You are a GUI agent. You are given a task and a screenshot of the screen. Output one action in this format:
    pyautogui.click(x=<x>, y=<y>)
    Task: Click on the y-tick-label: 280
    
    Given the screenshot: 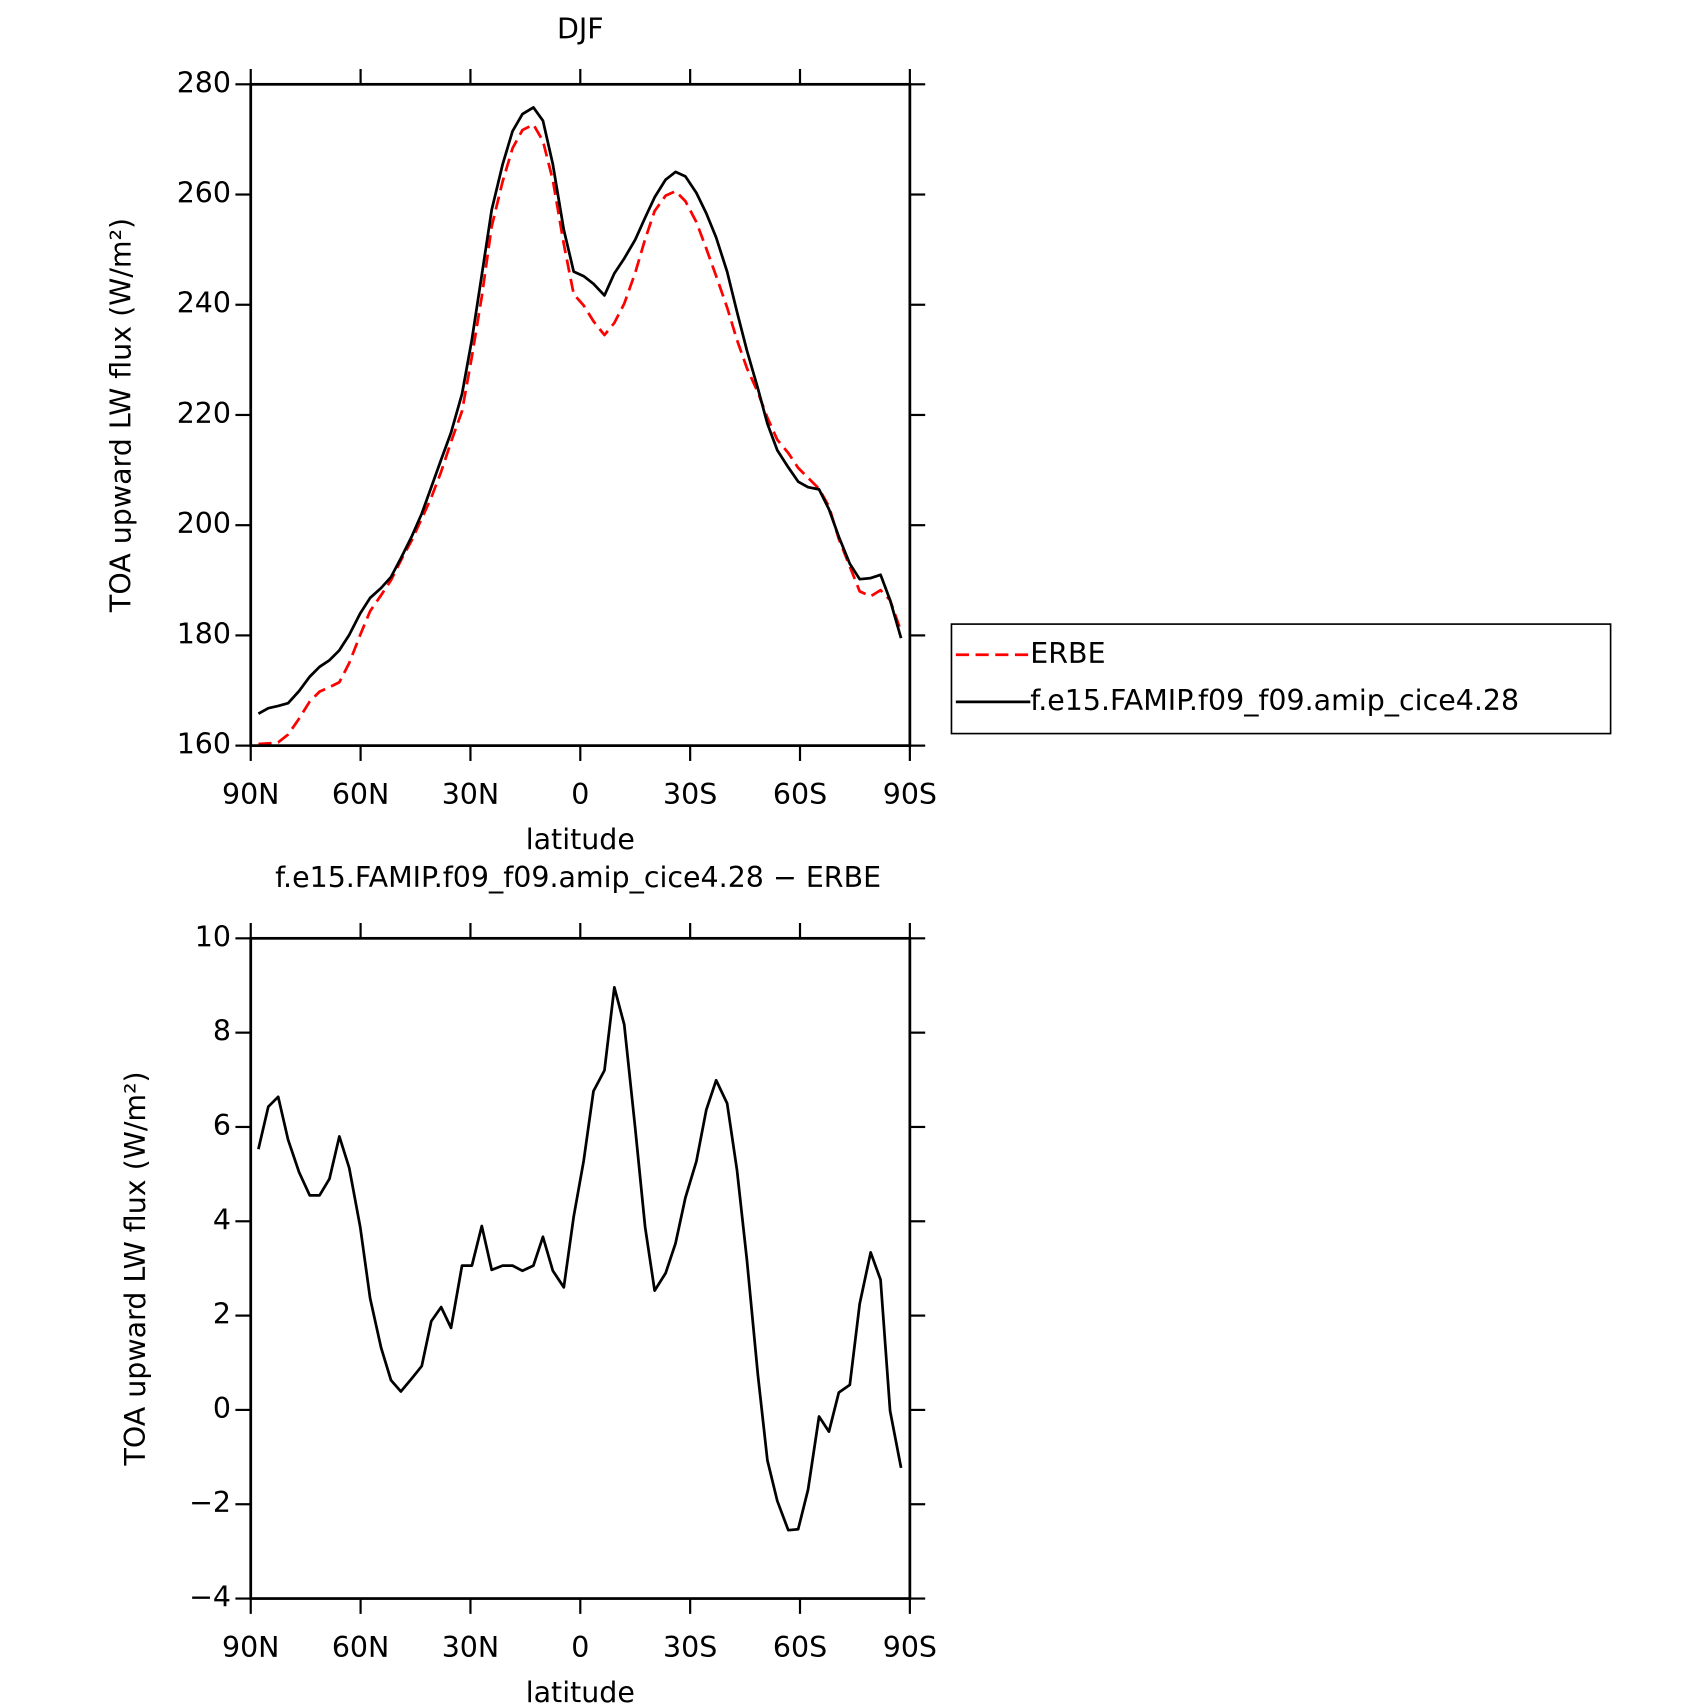 What is the action you would take?
    pyautogui.click(x=204, y=82)
    